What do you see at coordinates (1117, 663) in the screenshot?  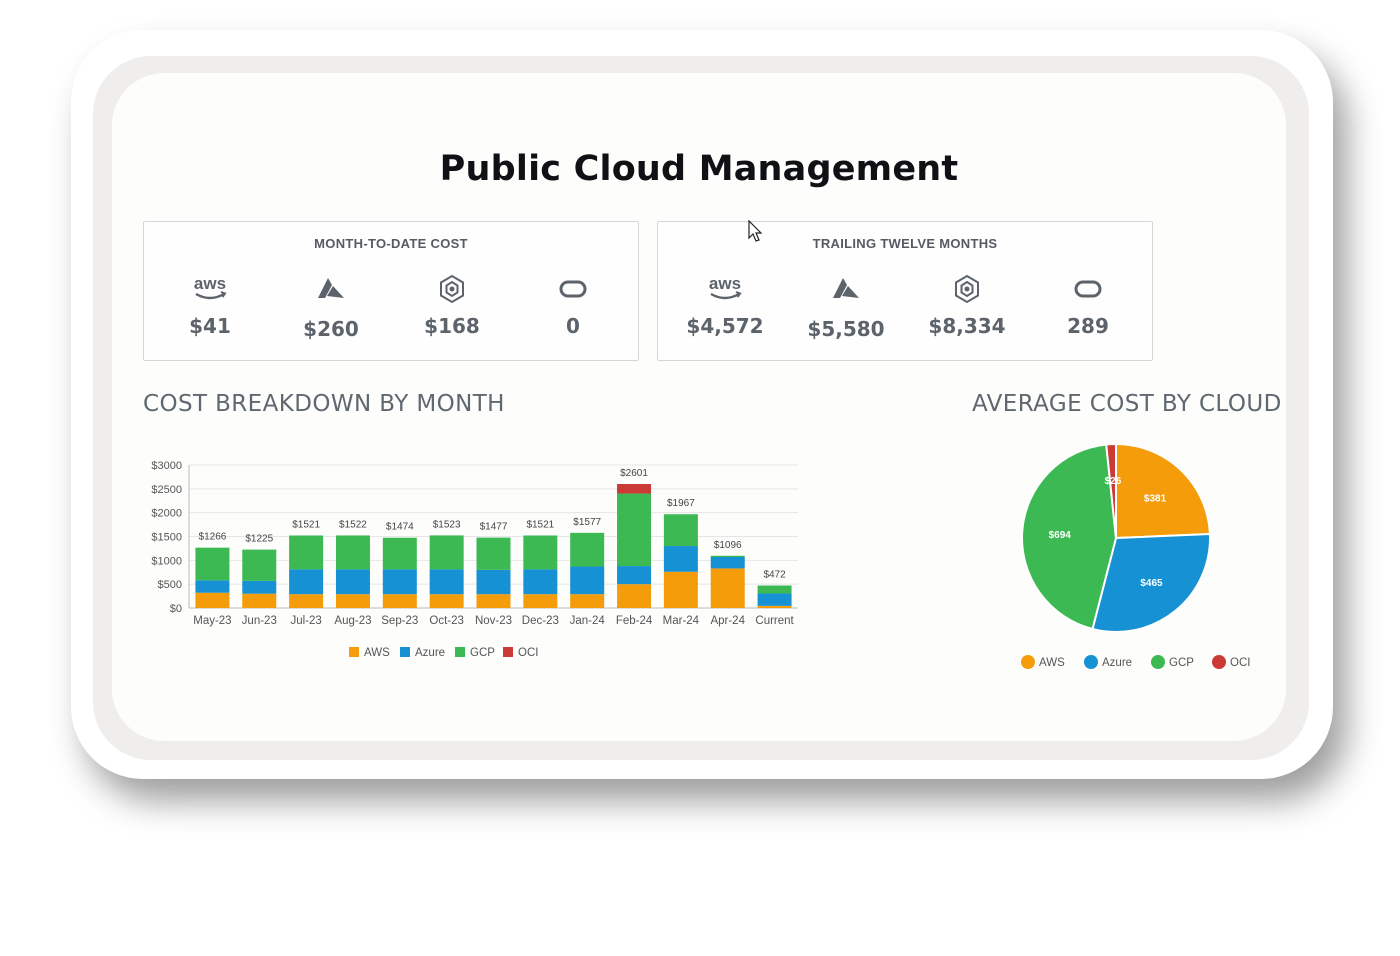 I see `legend-label: Azure` at bounding box center [1117, 663].